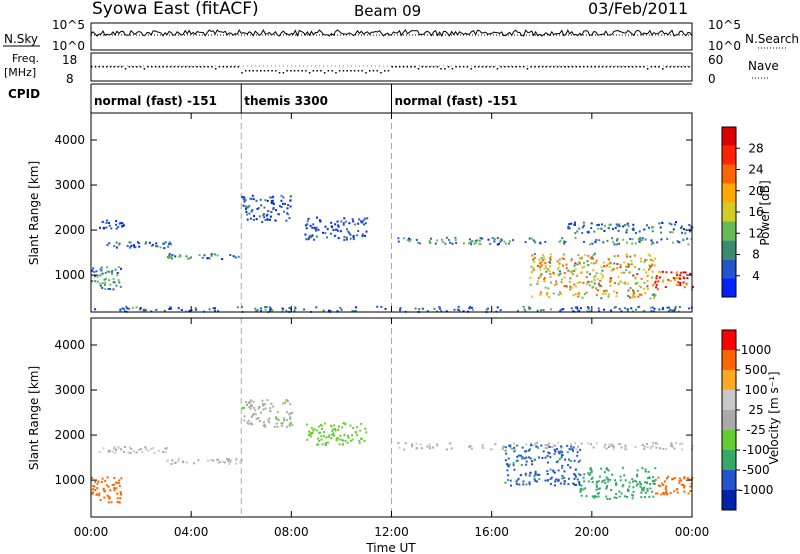  What do you see at coordinates (387, 11) in the screenshot?
I see `beam-title: Beam 09` at bounding box center [387, 11].